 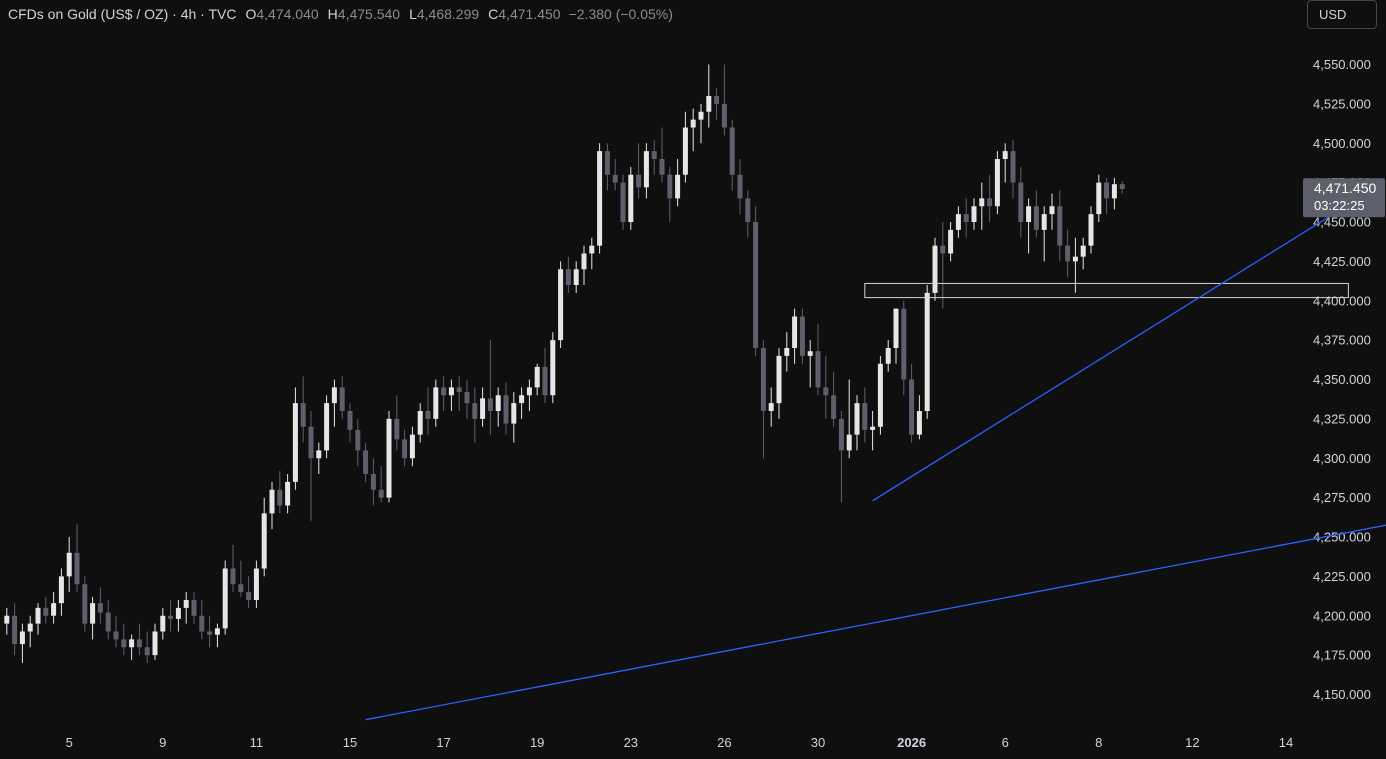 What do you see at coordinates (1342, 537) in the screenshot?
I see `price-tick-label: 4,250.000` at bounding box center [1342, 537].